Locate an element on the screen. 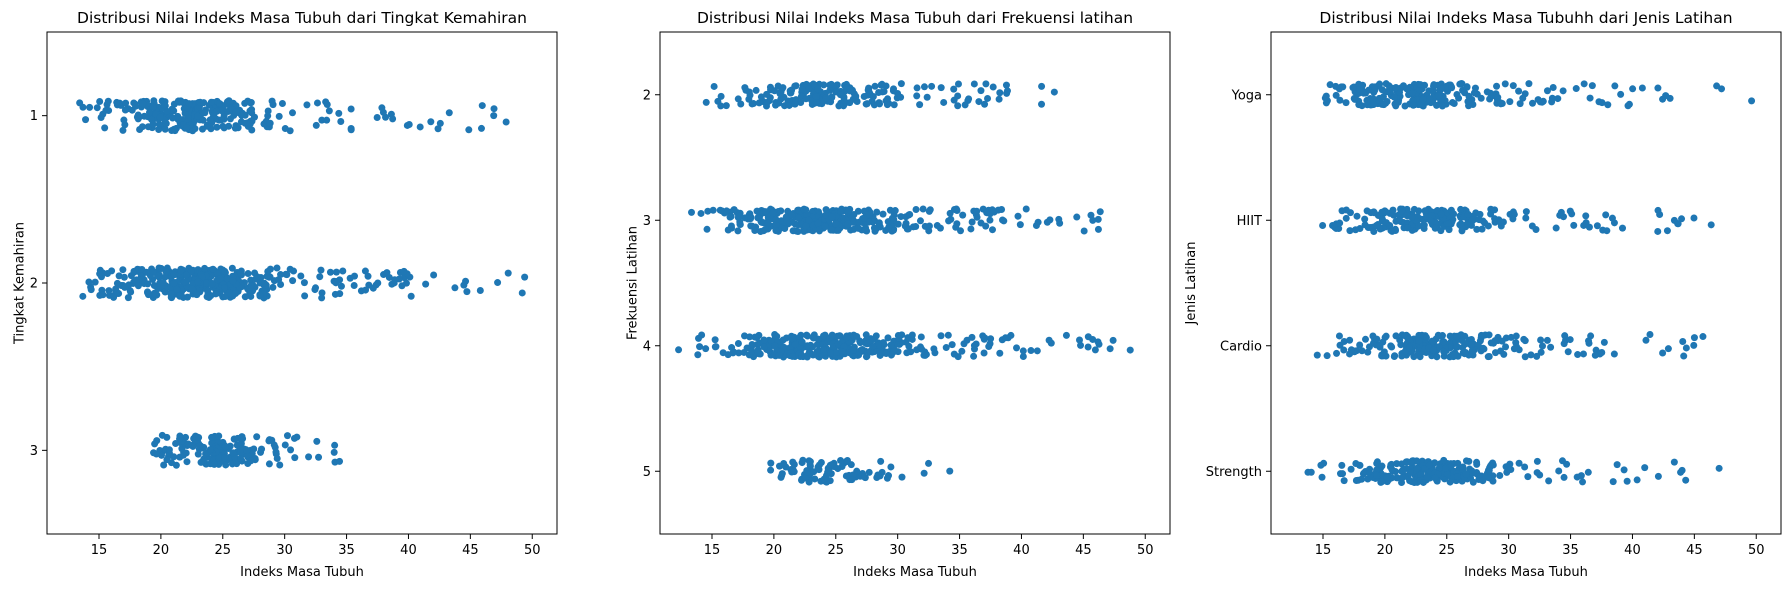  x-axis-label: Indeks Masa Tubuh is located at coordinates (302, 572).